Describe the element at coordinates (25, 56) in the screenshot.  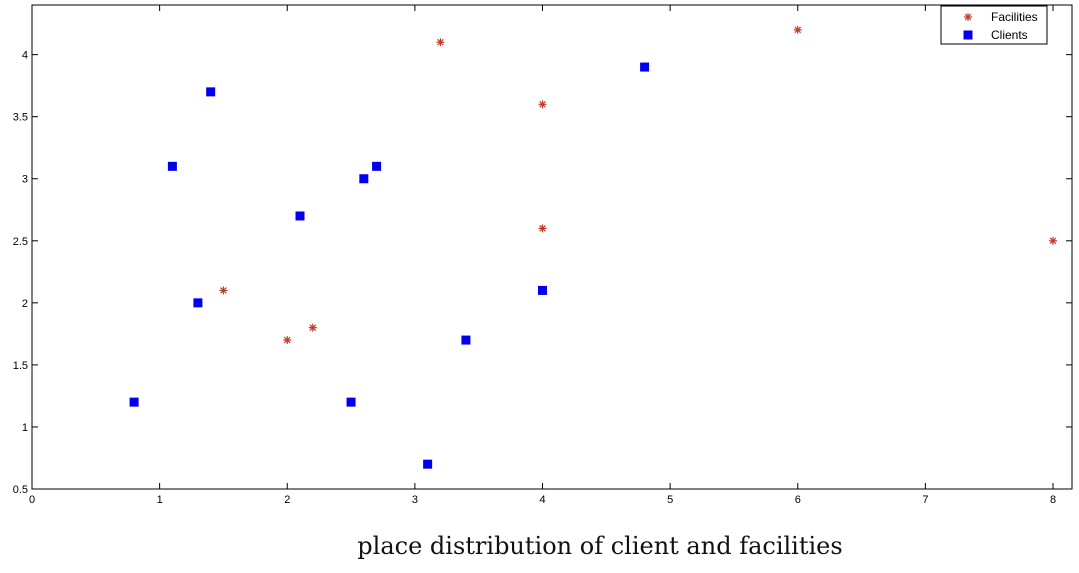
I see `y-tick-label: 4` at that location.